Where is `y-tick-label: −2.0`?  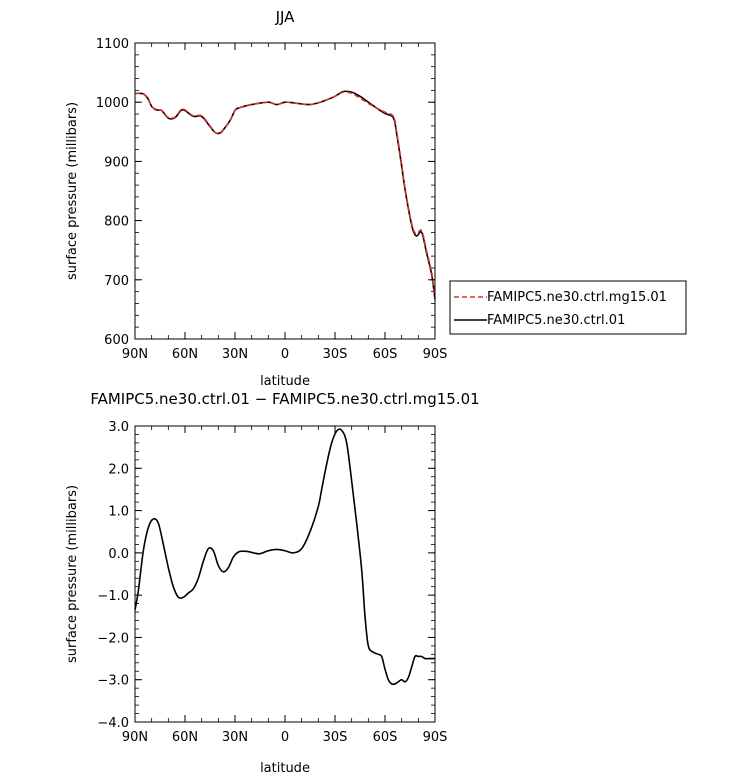
y-tick-label: −2.0 is located at coordinates (113, 638).